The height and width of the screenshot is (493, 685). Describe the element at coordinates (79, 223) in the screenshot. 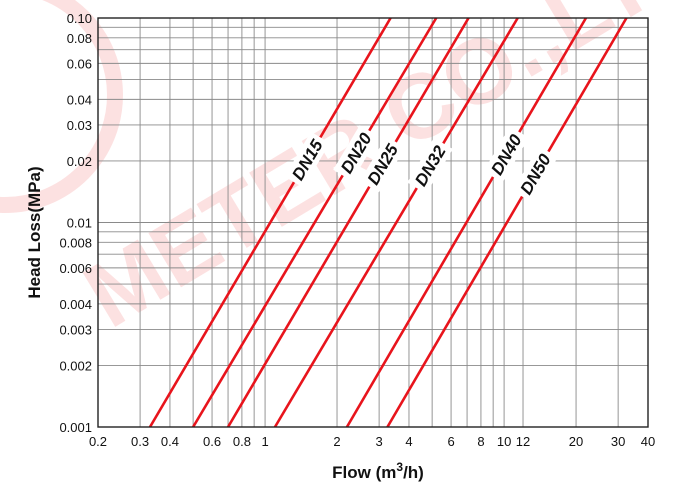

I see `y-tick-label: 0.01` at that location.